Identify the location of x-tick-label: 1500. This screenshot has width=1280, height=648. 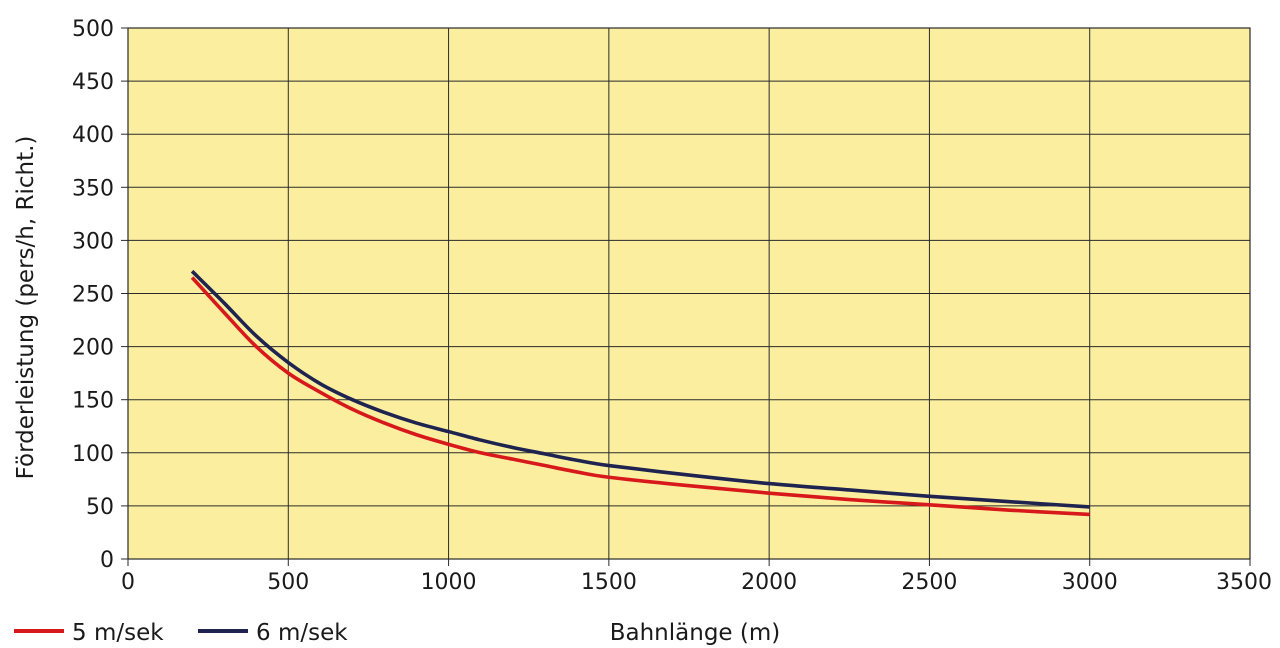
(609, 582).